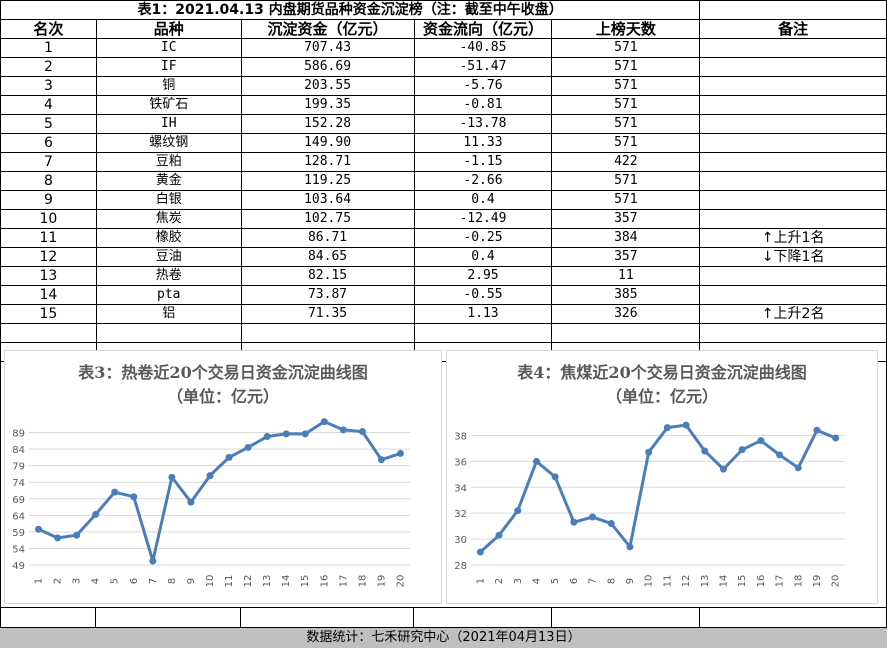 This screenshot has height=648, width=887. Describe the element at coordinates (626, 295) in the screenshot. I see `days-cell: 385` at that location.